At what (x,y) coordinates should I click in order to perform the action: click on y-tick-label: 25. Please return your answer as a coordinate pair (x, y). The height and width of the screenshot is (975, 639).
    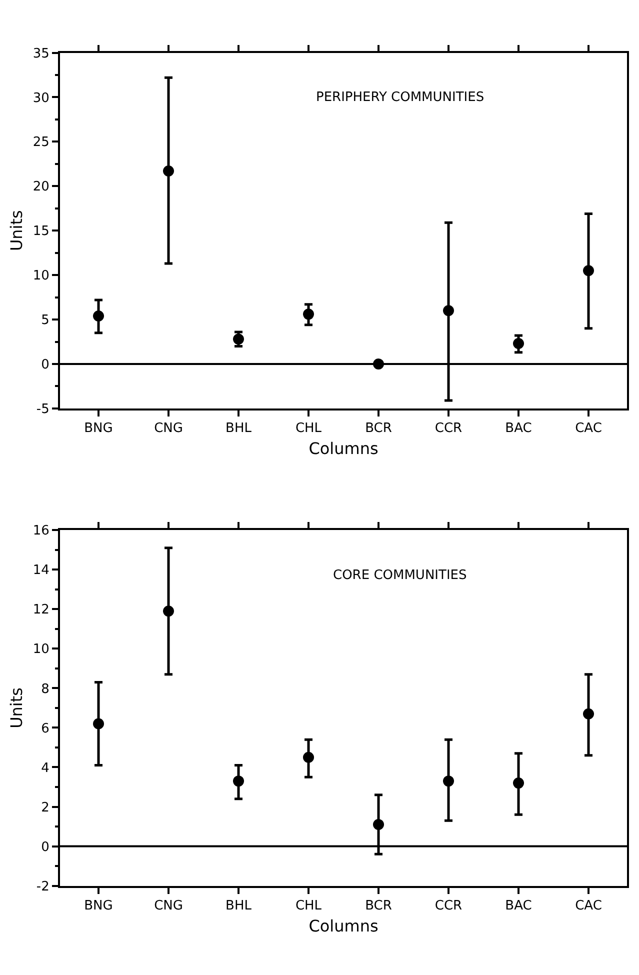
    Looking at the image, I should click on (41, 142).